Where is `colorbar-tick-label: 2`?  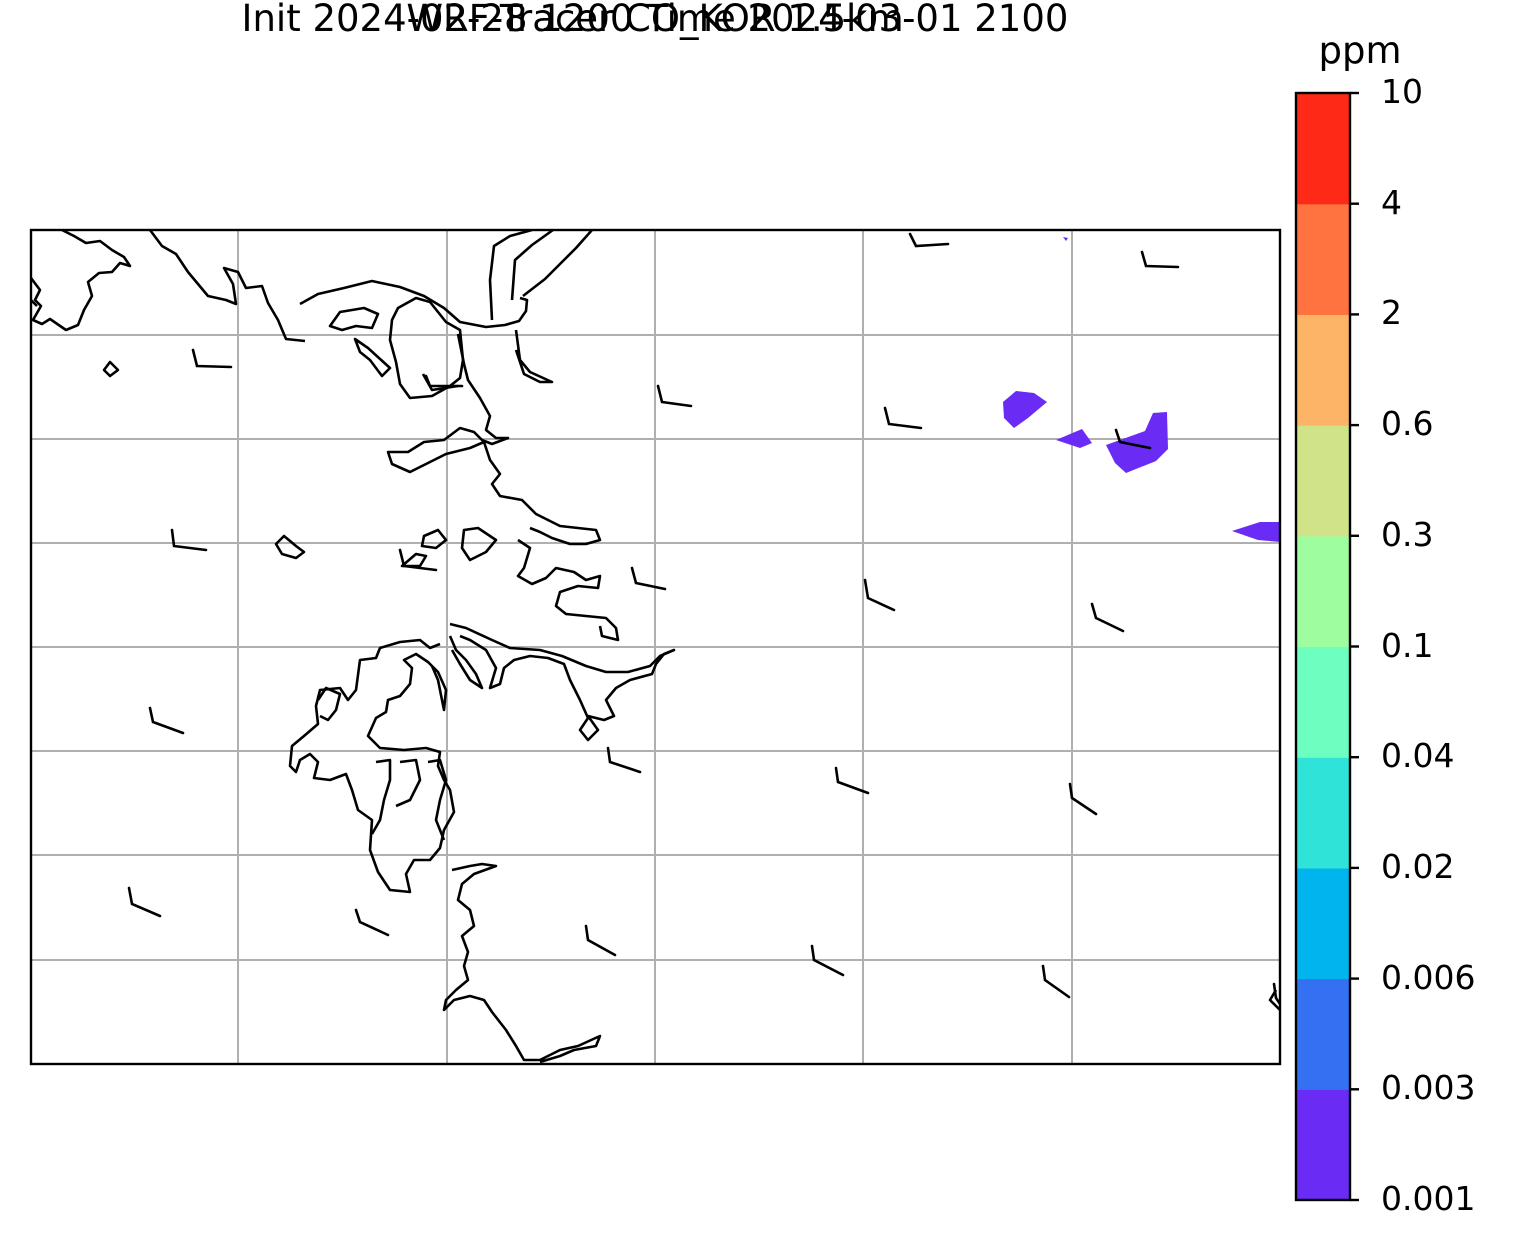
colorbar-tick-label: 2 is located at coordinates (1391, 313).